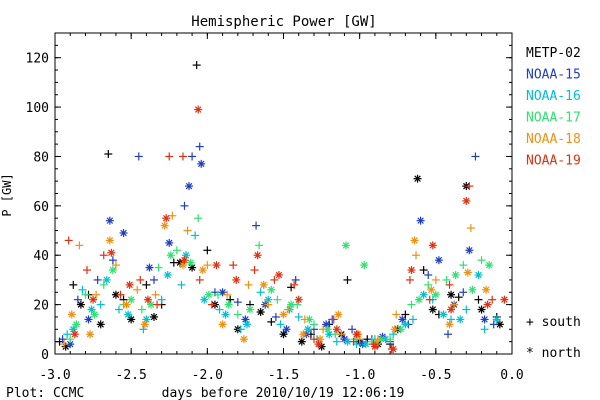 The width and height of the screenshot is (600, 400). Describe the element at coordinates (553, 338) in the screenshot. I see `symbol-legend: + south * north` at that location.